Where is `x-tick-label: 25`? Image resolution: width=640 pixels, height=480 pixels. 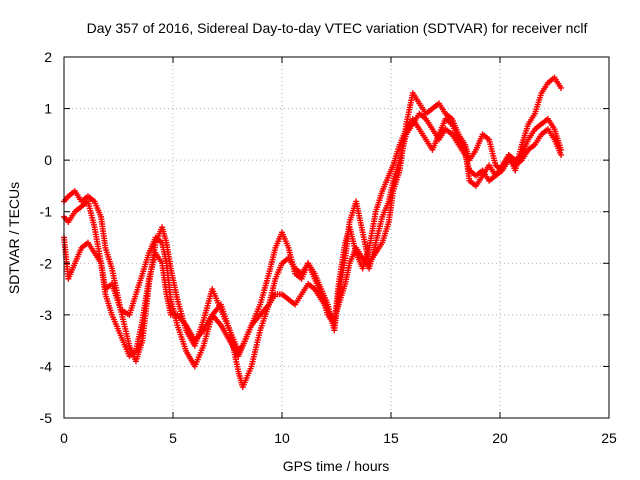
x-tick-label: 25 is located at coordinates (609, 438).